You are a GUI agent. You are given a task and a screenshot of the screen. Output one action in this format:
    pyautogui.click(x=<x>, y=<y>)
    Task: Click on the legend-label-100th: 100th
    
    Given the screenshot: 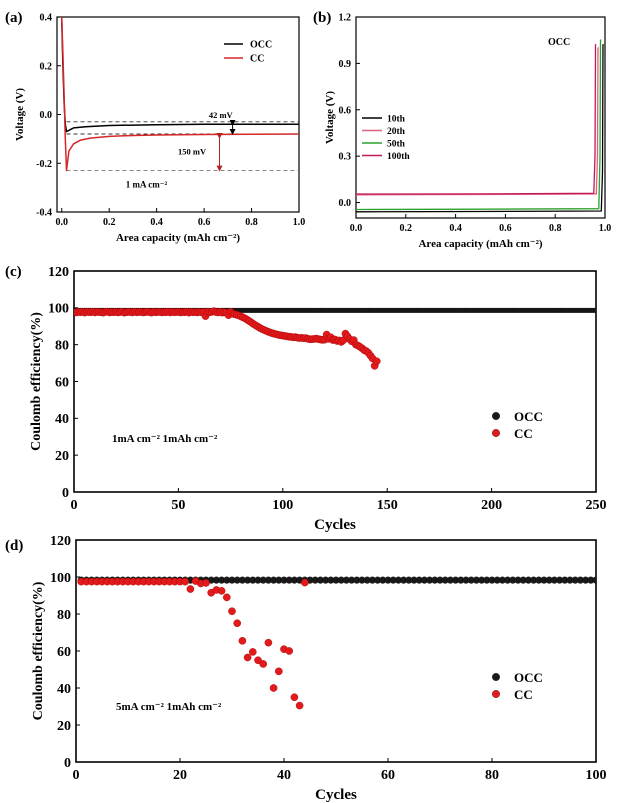 What is the action you would take?
    pyautogui.click(x=398, y=157)
    